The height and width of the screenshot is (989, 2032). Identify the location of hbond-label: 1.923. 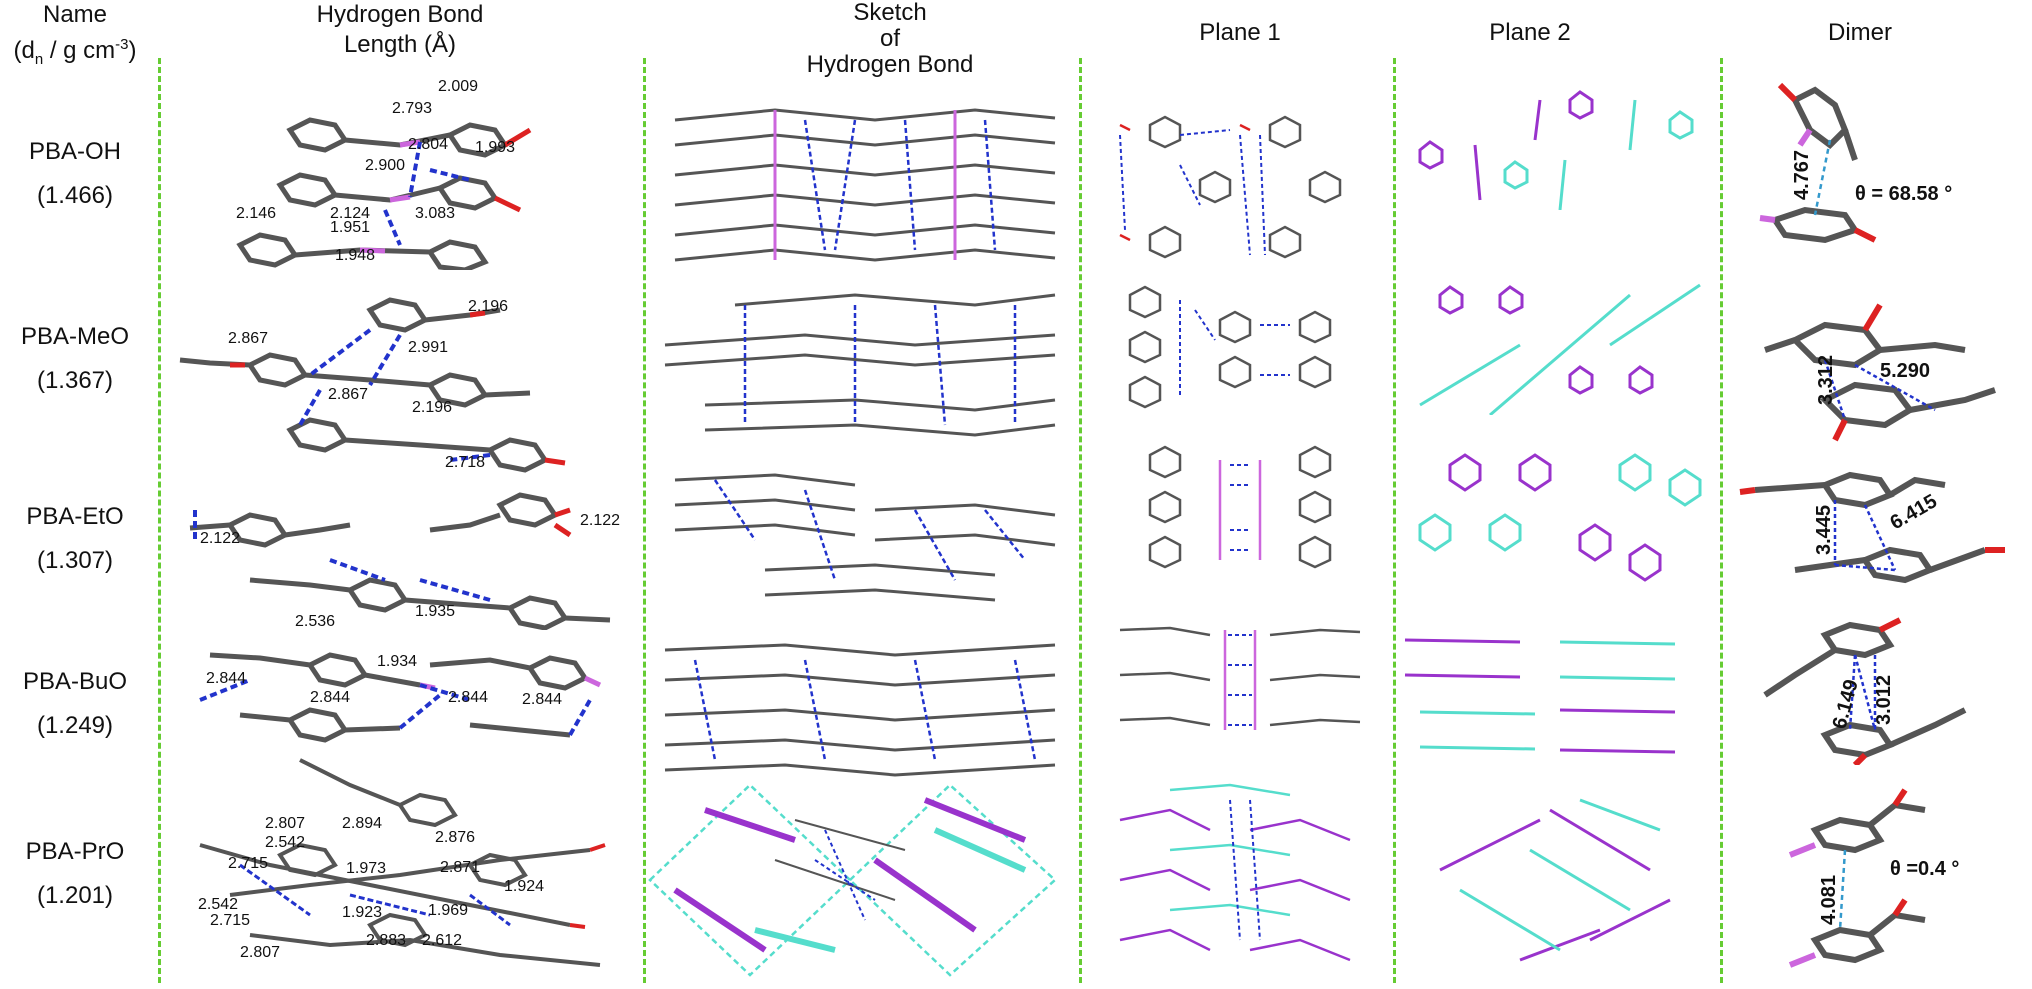
(362, 912).